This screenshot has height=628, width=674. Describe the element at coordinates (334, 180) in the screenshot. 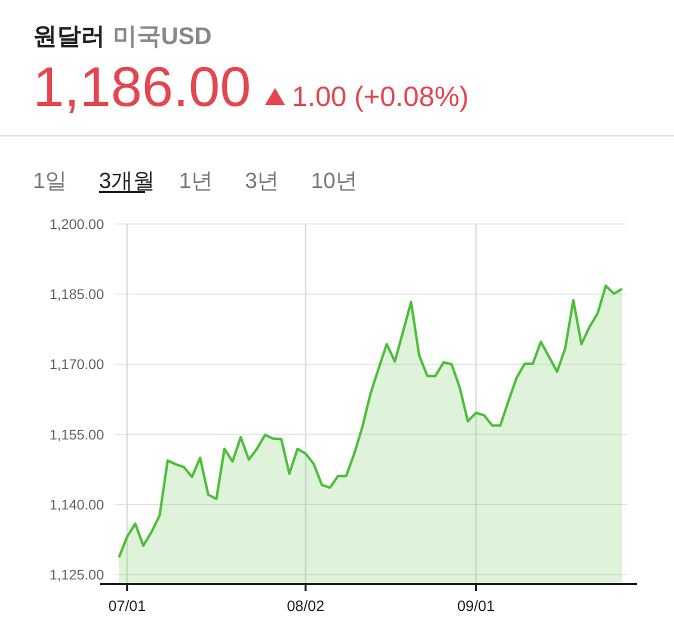

I see `text: 10년` at that location.